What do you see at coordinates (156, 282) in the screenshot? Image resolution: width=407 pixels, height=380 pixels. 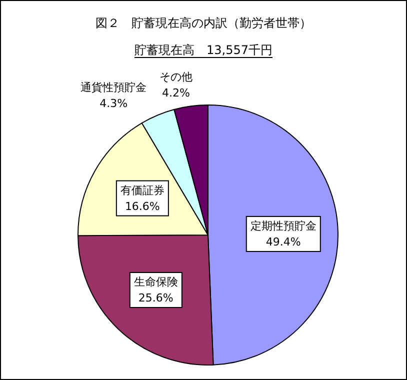 I see `slice-label: 生命保険` at bounding box center [156, 282].